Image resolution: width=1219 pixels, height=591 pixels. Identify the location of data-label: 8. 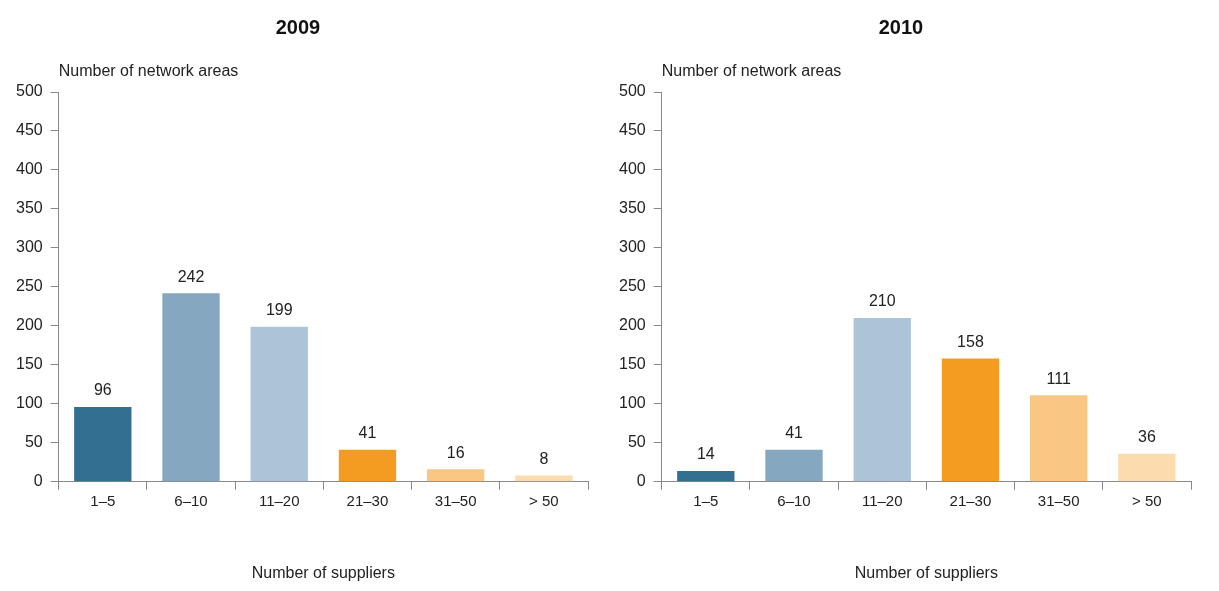
(544, 458).